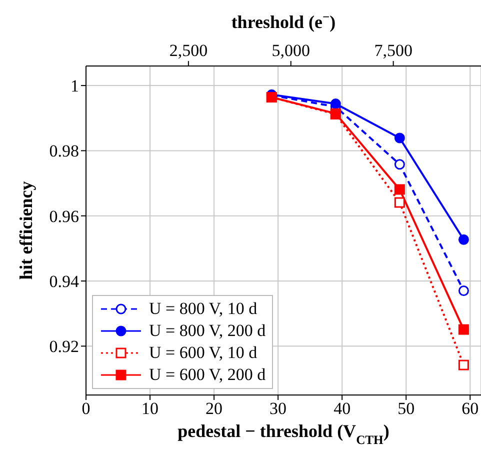  Describe the element at coordinates (406, 408) in the screenshot. I see `x-tick-label: 50` at that location.